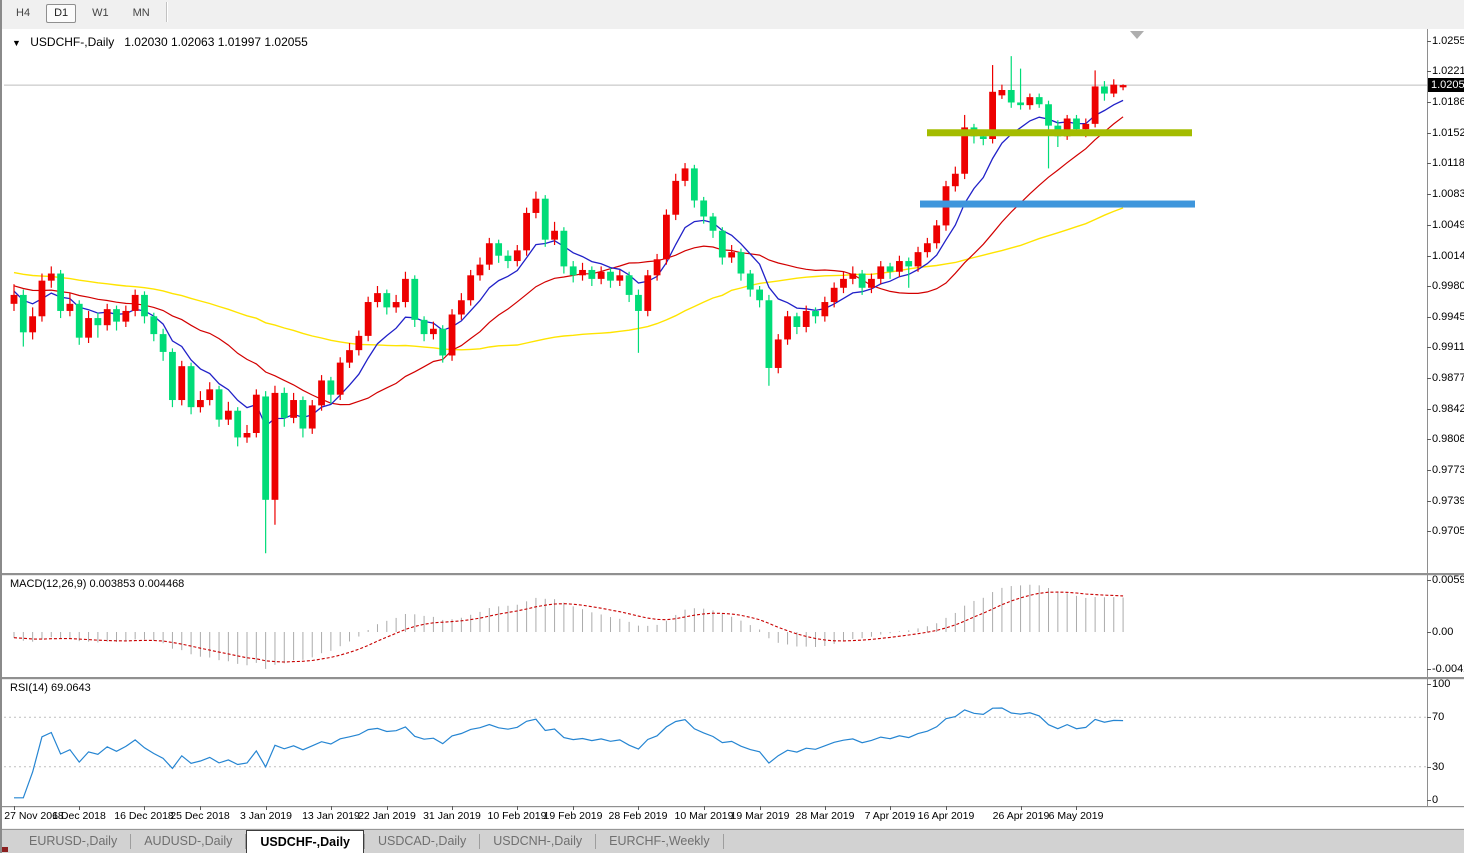 The height and width of the screenshot is (853, 1464). Describe the element at coordinates (1446, 85) in the screenshot. I see `current-price-axis-box: 1.02055` at that location.